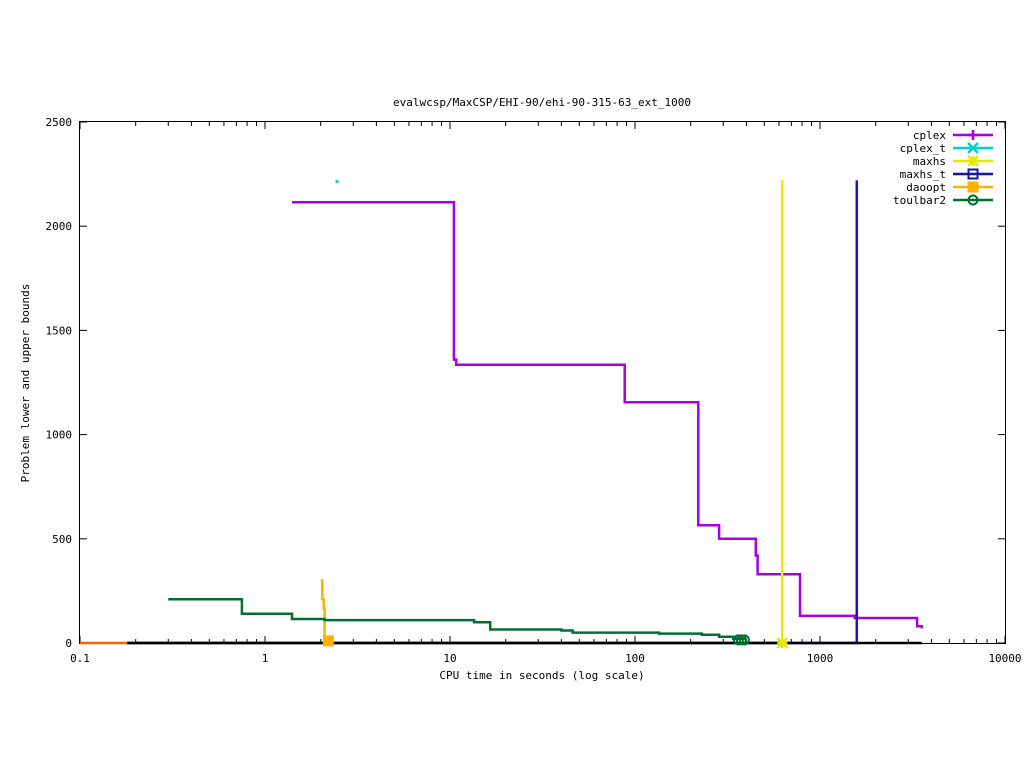 The image size is (1024, 768). I want to click on legend-label-cplex_t: cplex_t, so click(923, 148).